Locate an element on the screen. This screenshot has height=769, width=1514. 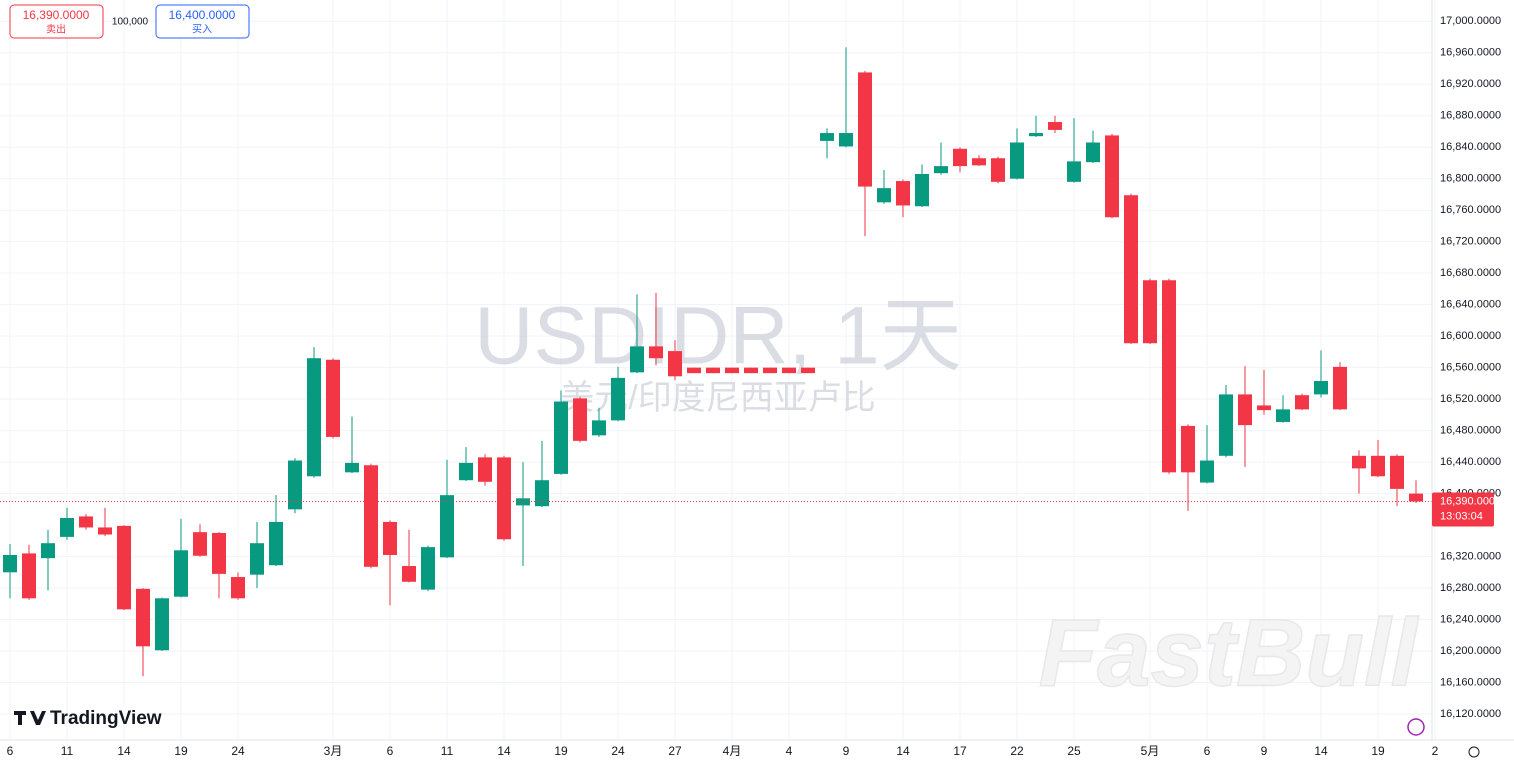
y-tick-label: 16,320.0000 is located at coordinates (1470, 556).